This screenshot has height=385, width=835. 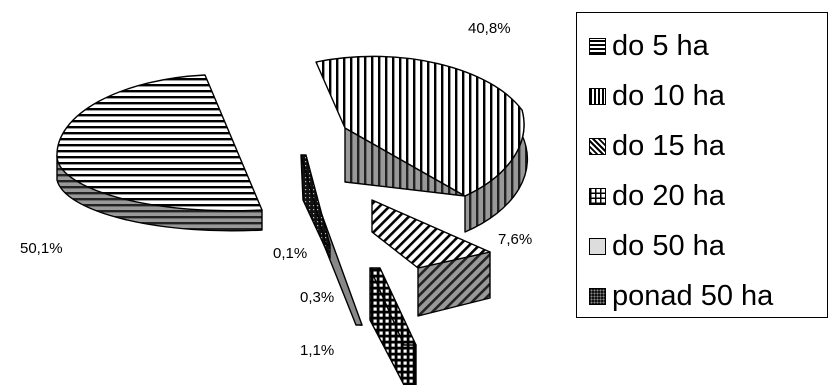 I want to click on legend-item: do 50 ha, so click(x=657, y=246).